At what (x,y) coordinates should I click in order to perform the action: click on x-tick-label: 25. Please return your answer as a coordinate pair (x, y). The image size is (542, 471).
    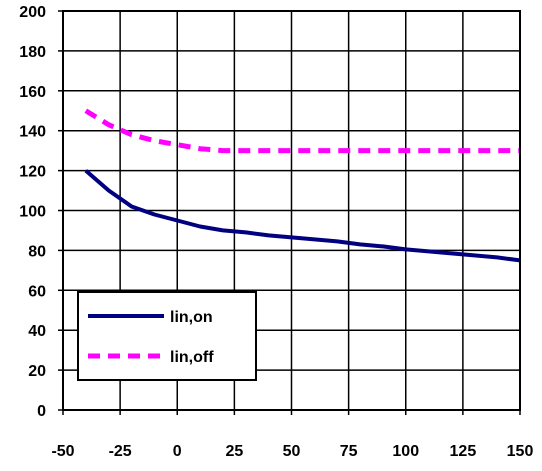
    Looking at the image, I should click on (234, 451).